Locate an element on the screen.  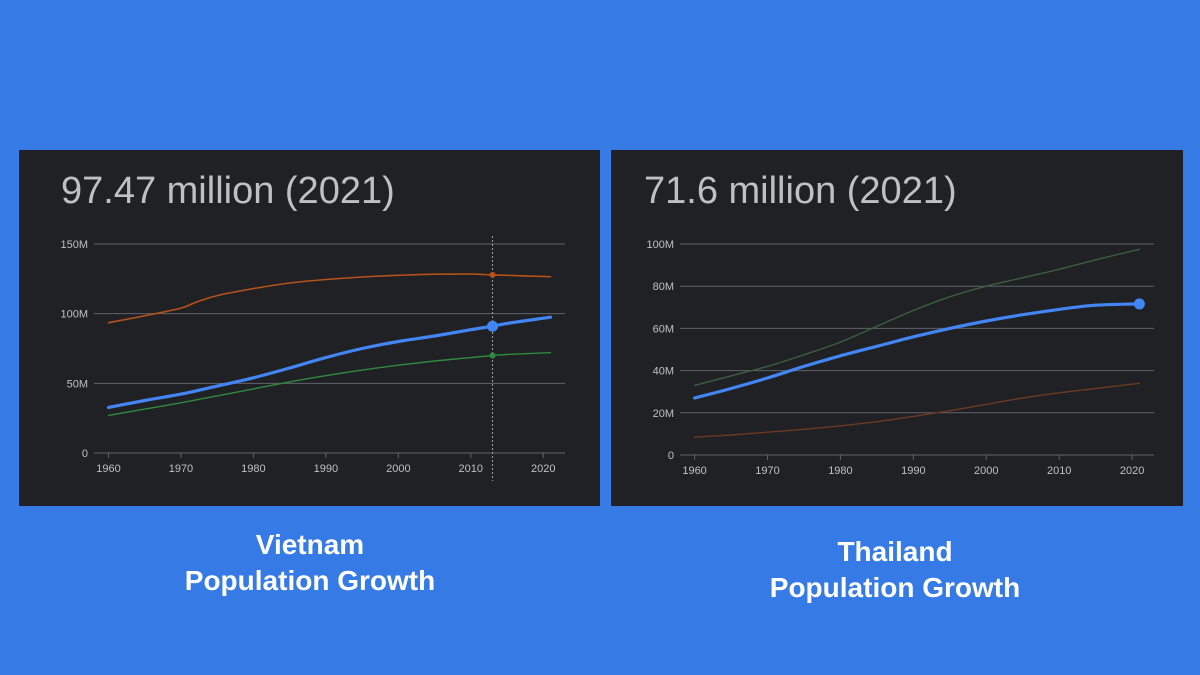
vietnam-y-tick-label: 150M is located at coordinates (74, 245).